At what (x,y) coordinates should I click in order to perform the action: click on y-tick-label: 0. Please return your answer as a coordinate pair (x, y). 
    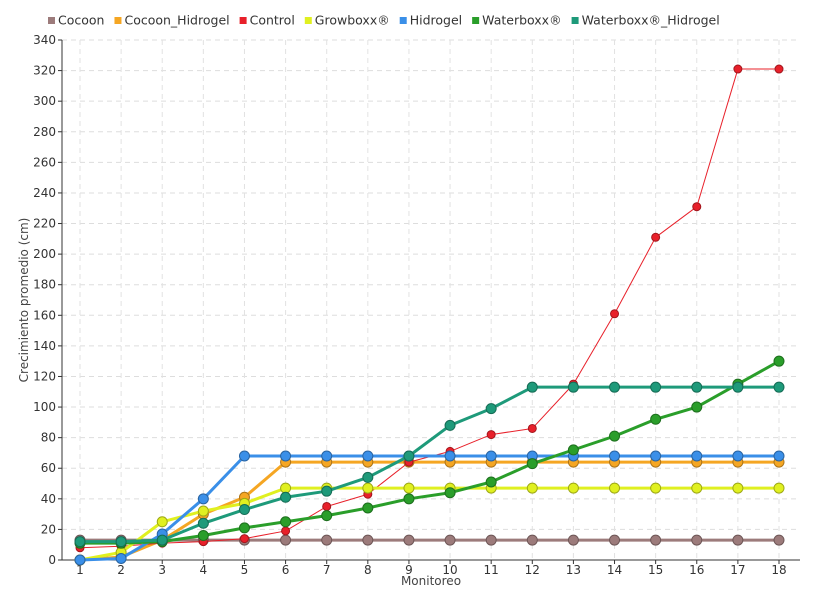
    Looking at the image, I should click on (52, 560).